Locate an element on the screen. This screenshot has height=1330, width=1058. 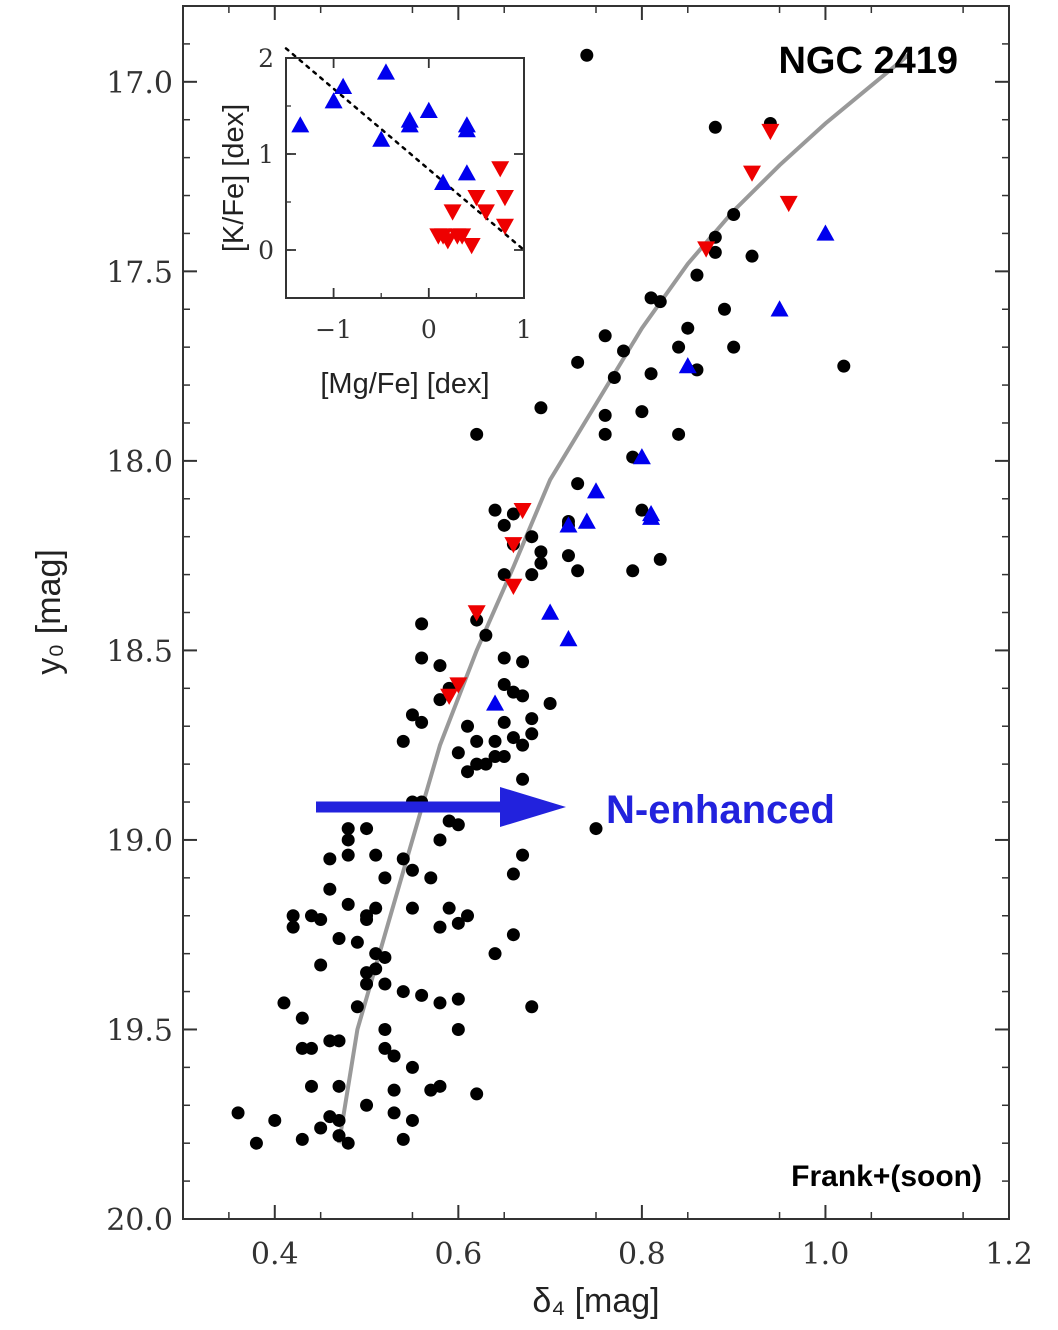
x-tick-label: 0.4 is located at coordinates (275, 1254).